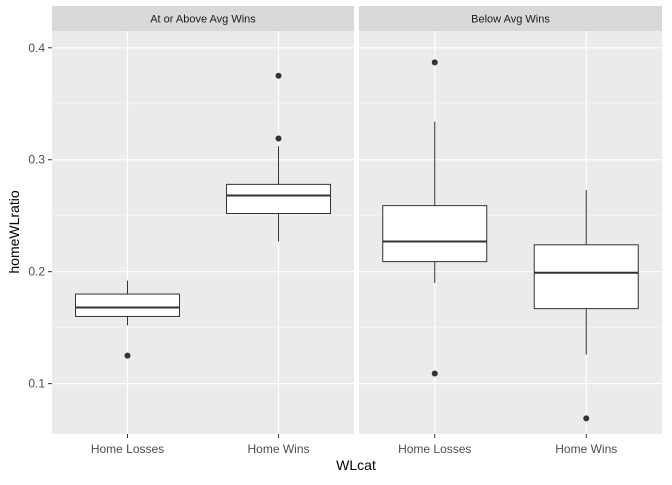 Image resolution: width=672 pixels, height=485 pixels. What do you see at coordinates (14, 231) in the screenshot?
I see `y-axis-label: homeWLratio` at bounding box center [14, 231].